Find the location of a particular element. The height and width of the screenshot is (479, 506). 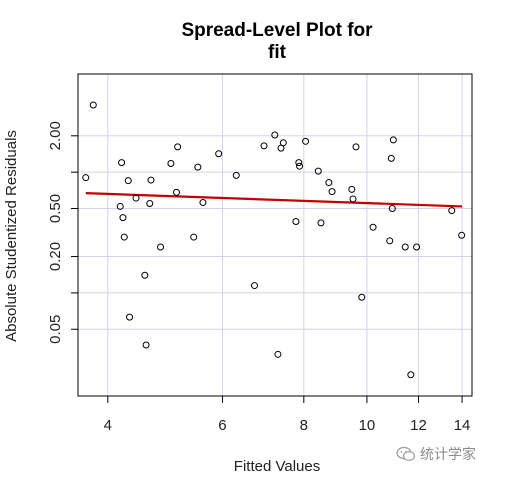

trend-line-group is located at coordinates (274, 200).